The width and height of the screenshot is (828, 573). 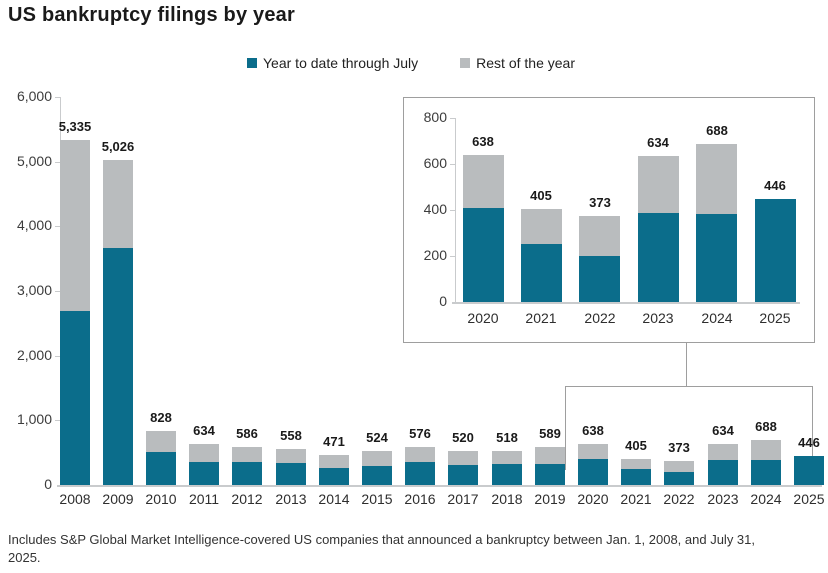 I want to click on inset-y-tick-label-400: 400, so click(x=435, y=209).